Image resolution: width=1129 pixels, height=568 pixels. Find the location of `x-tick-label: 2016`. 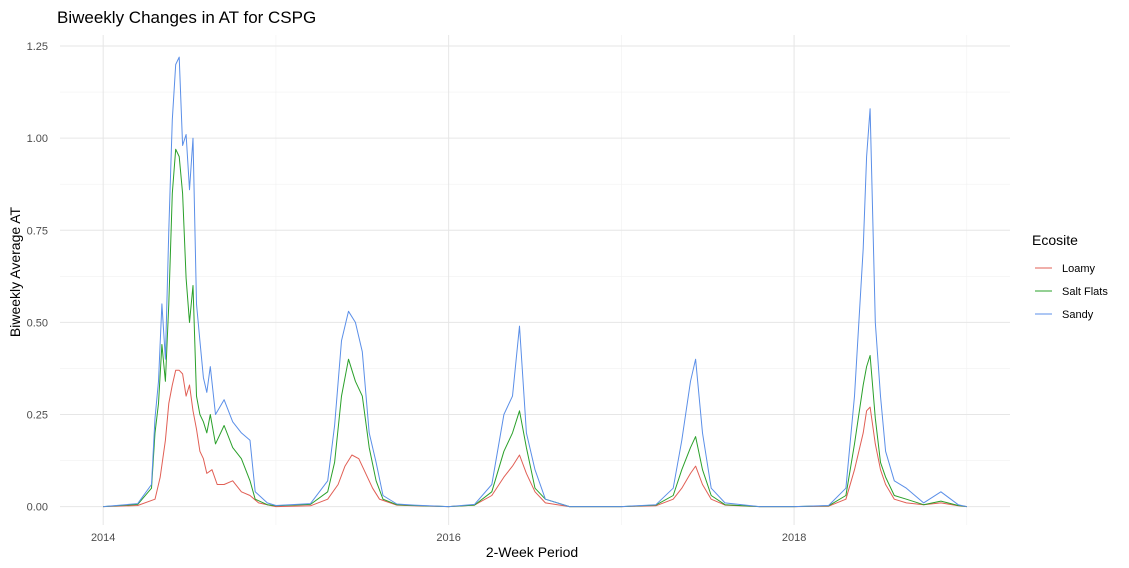

x-tick-label: 2016 is located at coordinates (448, 538).